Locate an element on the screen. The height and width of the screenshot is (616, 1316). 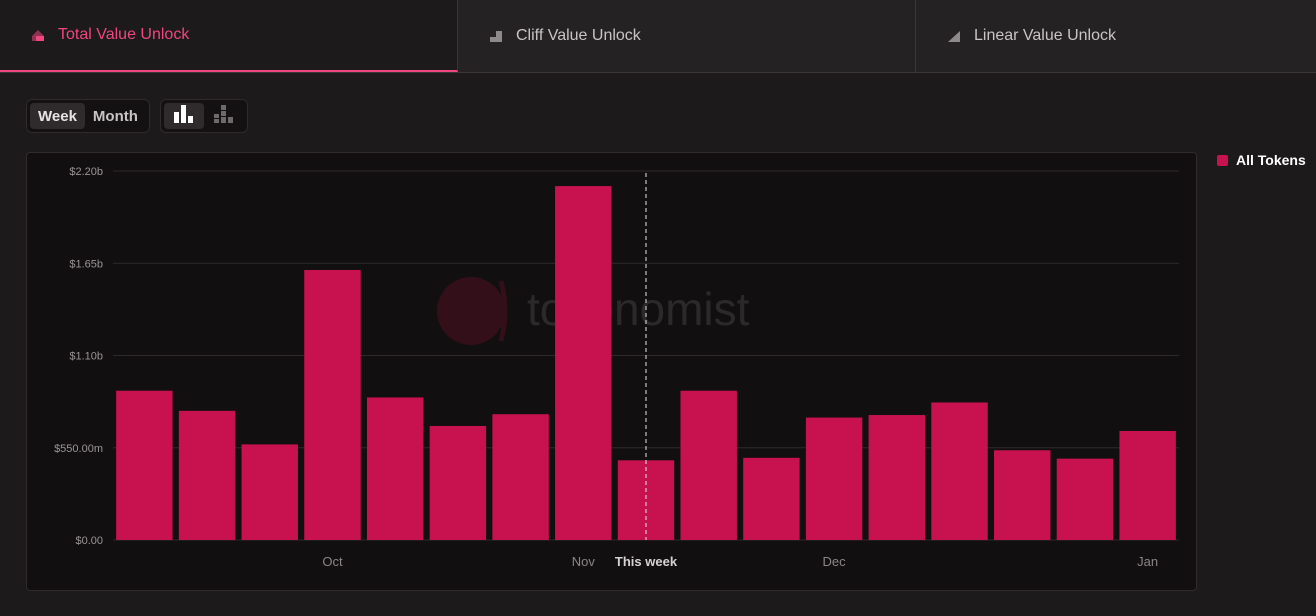
tab-cliff-value-unlock: Cliff Value Unlock is located at coordinates (687, 36).